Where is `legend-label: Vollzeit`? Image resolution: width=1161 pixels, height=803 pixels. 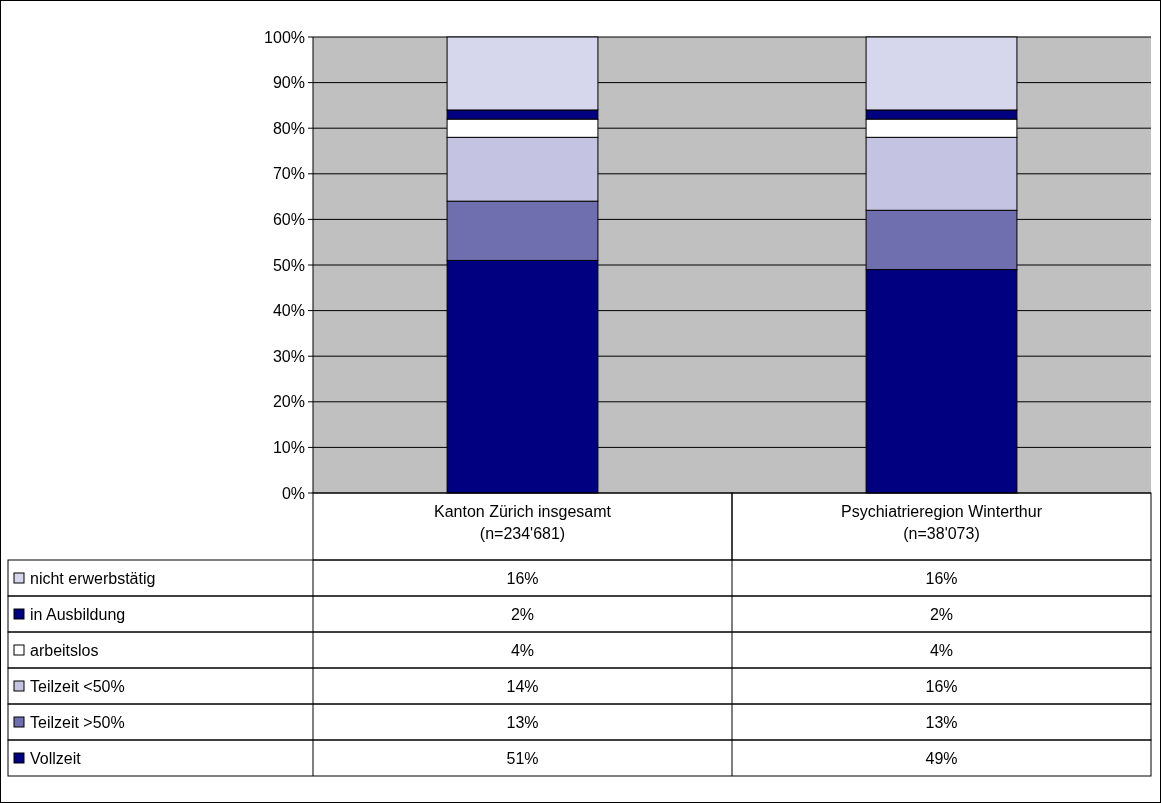
legend-label: Vollzeit is located at coordinates (56, 758).